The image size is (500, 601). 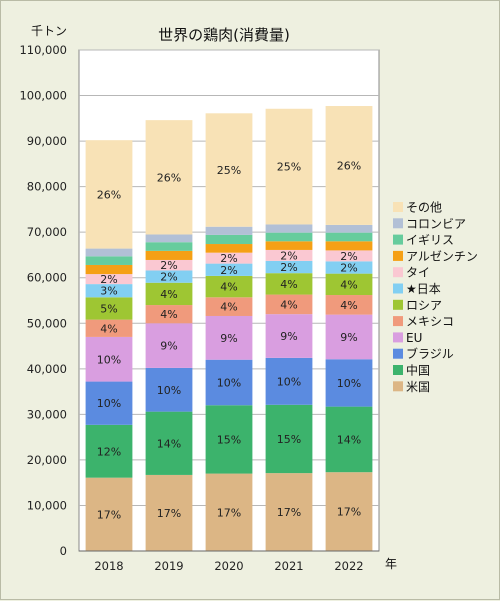 What do you see at coordinates (63, 551) in the screenshot?
I see `y-tick-label: 0` at bounding box center [63, 551].